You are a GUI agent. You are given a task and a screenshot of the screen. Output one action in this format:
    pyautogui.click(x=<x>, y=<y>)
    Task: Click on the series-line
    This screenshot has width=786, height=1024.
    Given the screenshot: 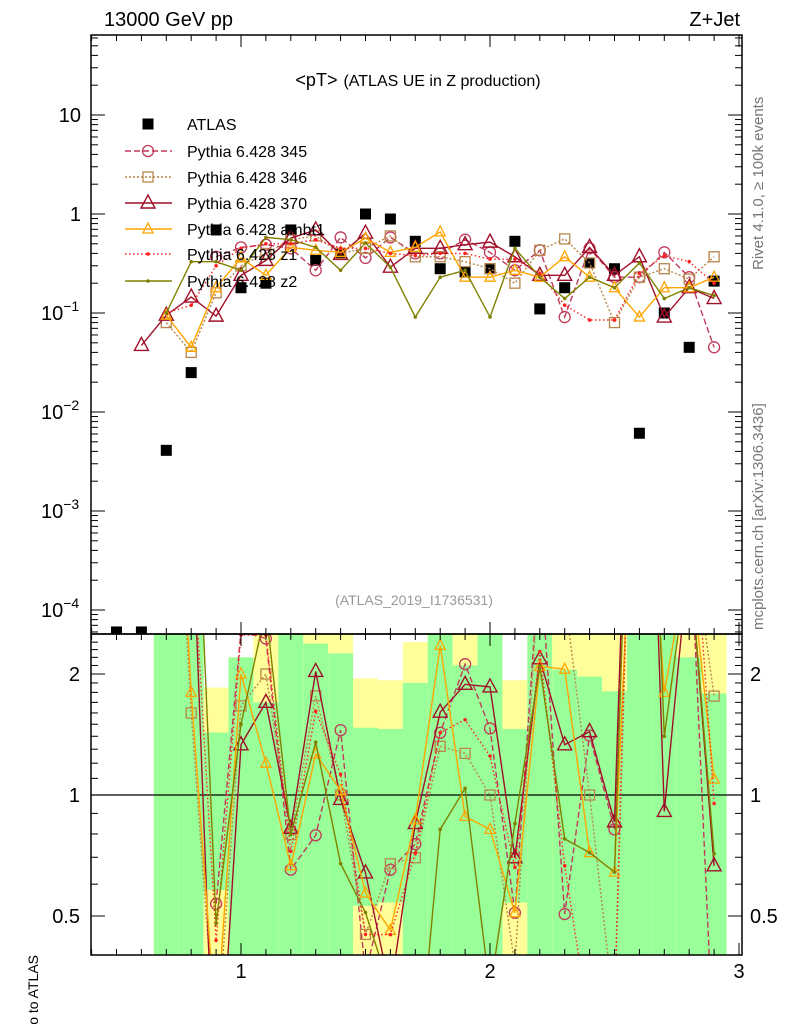 What is the action you would take?
    pyautogui.click(x=440, y=289)
    